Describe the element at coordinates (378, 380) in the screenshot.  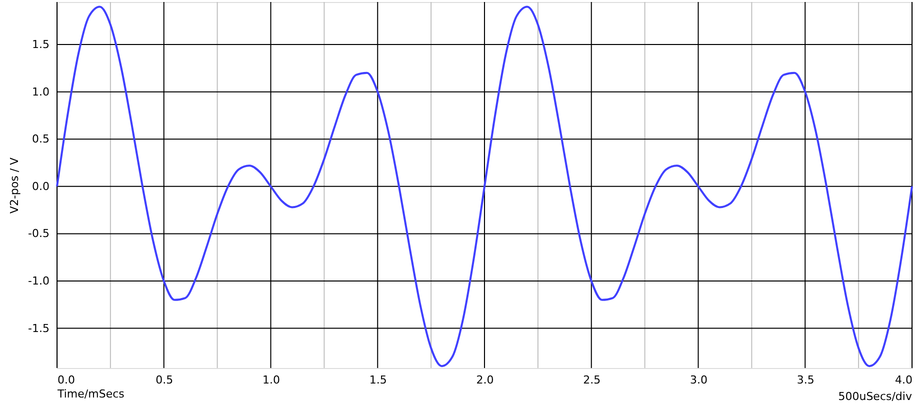
I see `x-tick-label: 1.5` at that location.